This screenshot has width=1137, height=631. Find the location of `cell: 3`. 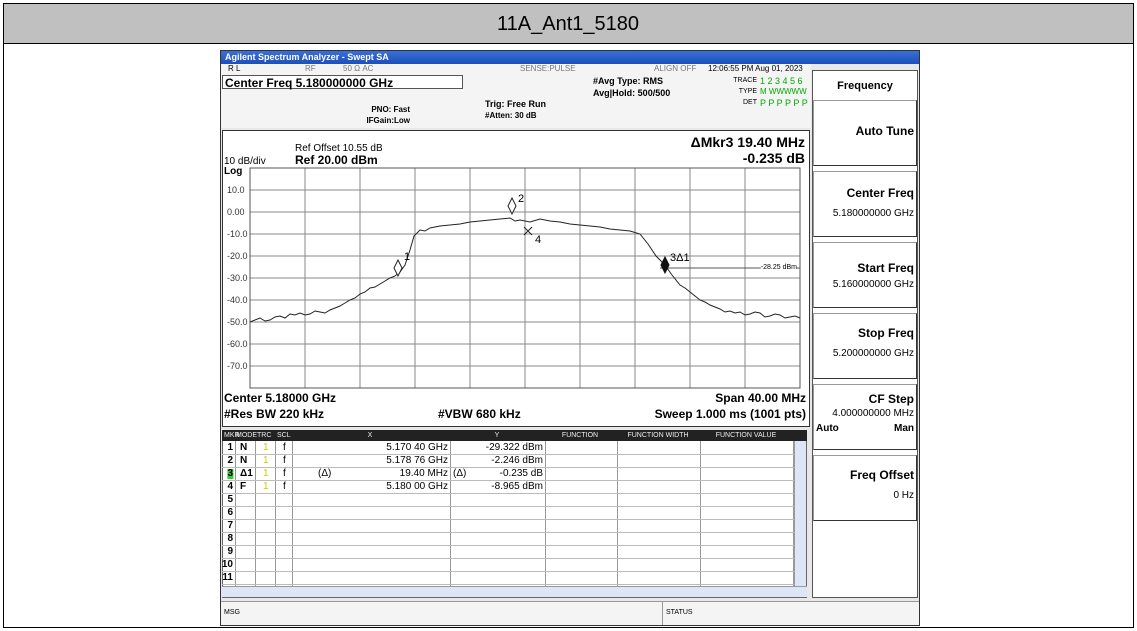

cell: 3 is located at coordinates (230, 473).